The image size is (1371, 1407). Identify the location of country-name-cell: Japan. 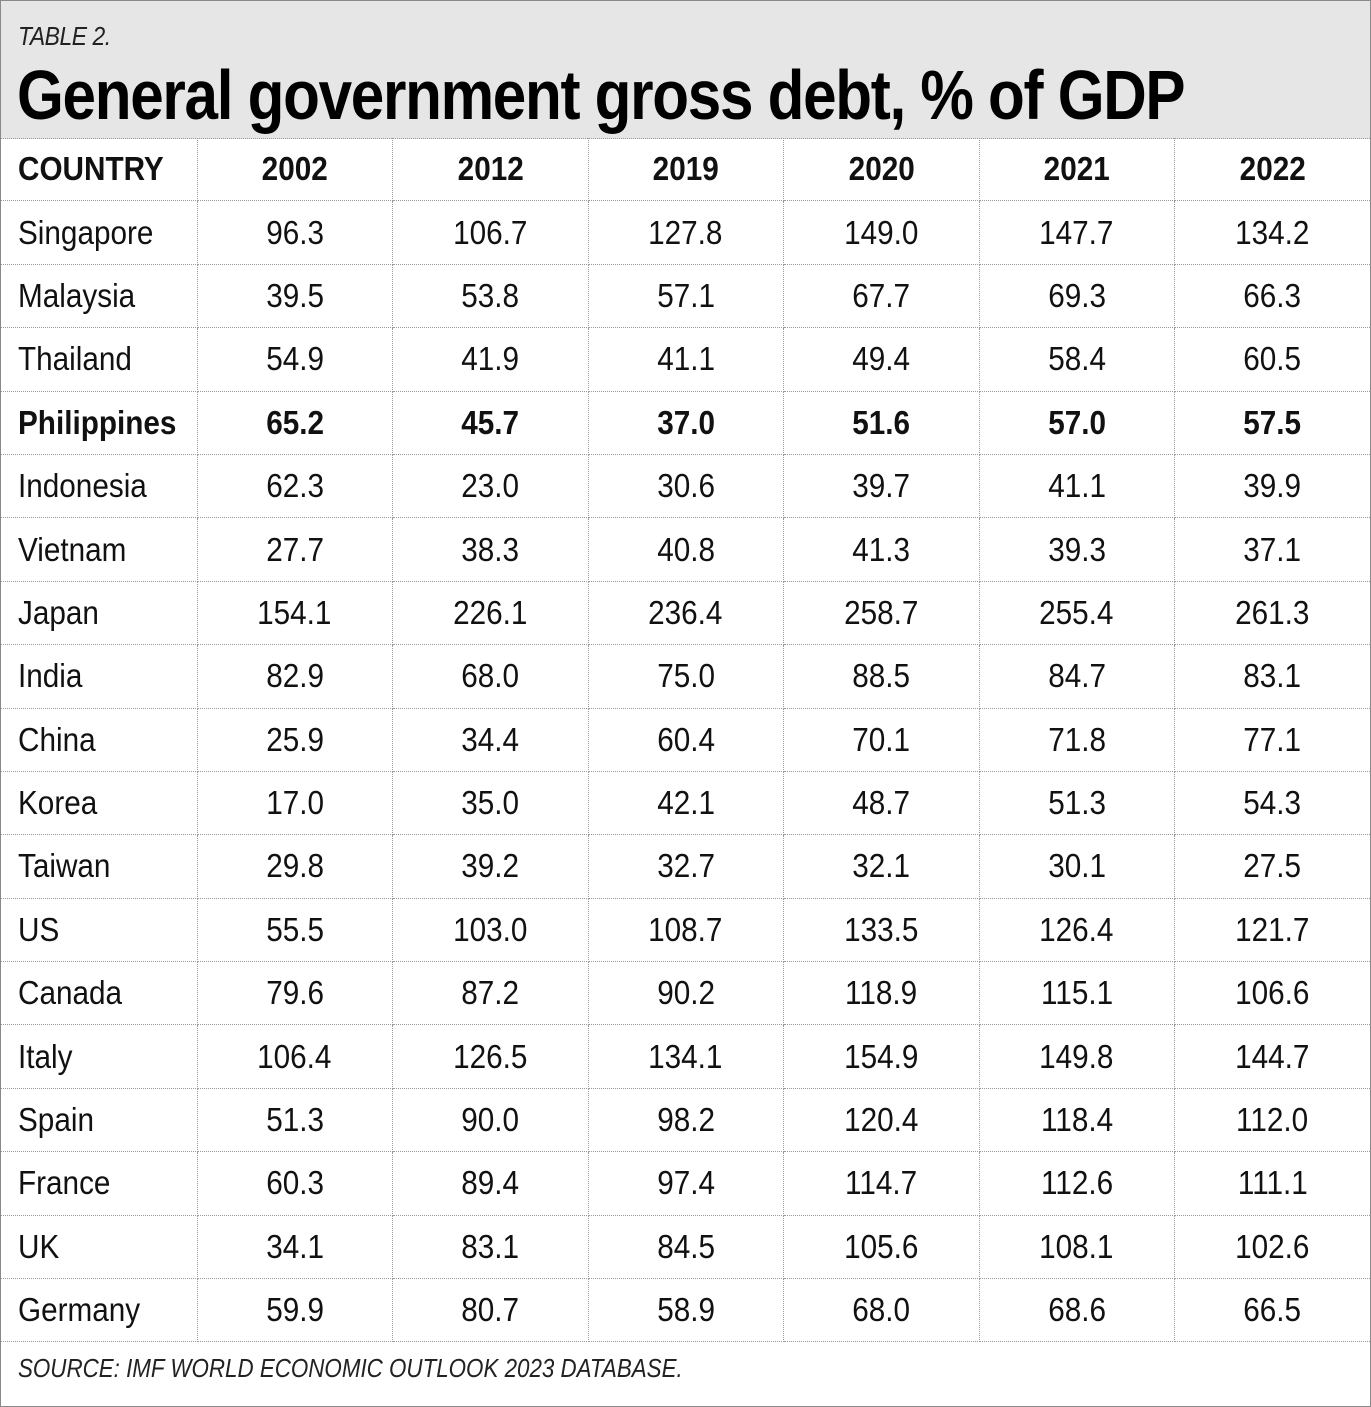
(99, 613).